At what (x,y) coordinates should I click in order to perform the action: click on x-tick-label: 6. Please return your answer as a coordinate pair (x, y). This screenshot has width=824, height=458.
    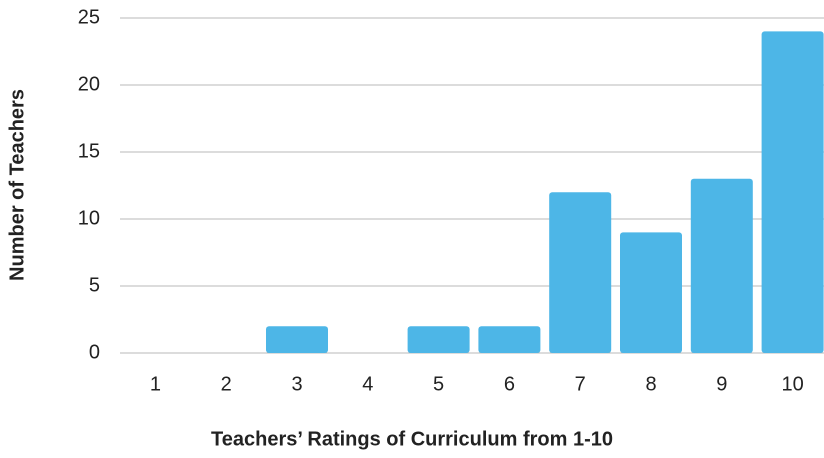
    Looking at the image, I should click on (509, 384).